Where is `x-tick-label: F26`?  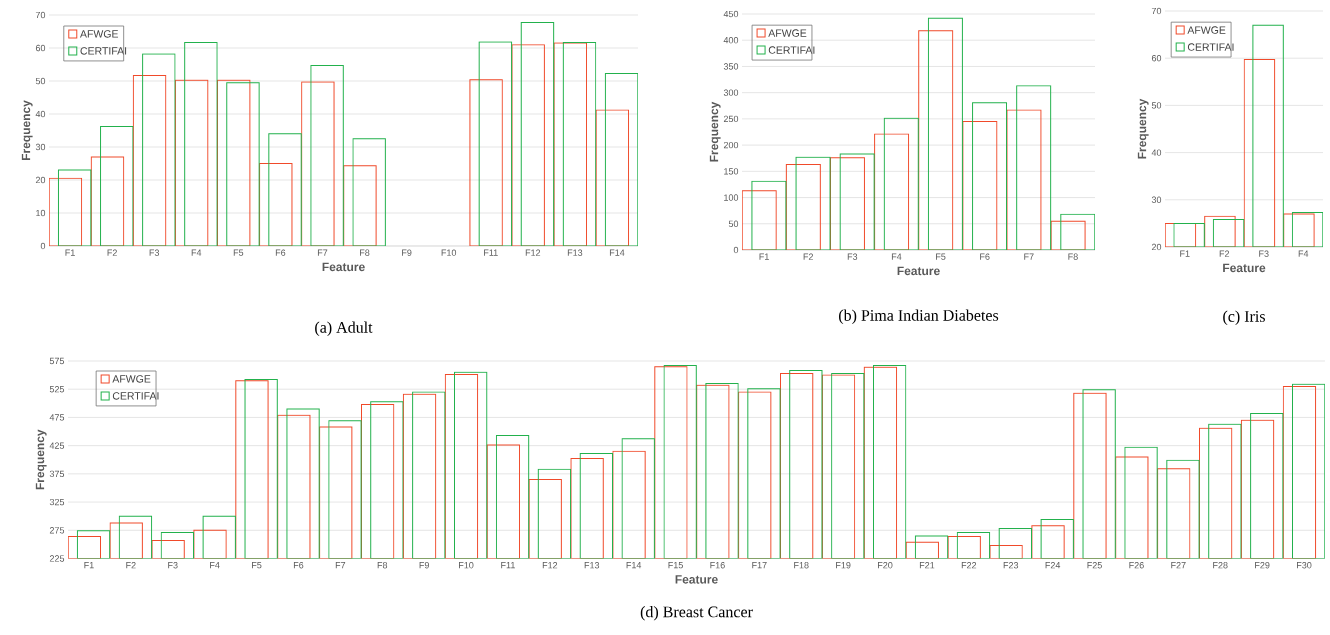
x-tick-label: F26 is located at coordinates (1136, 565).